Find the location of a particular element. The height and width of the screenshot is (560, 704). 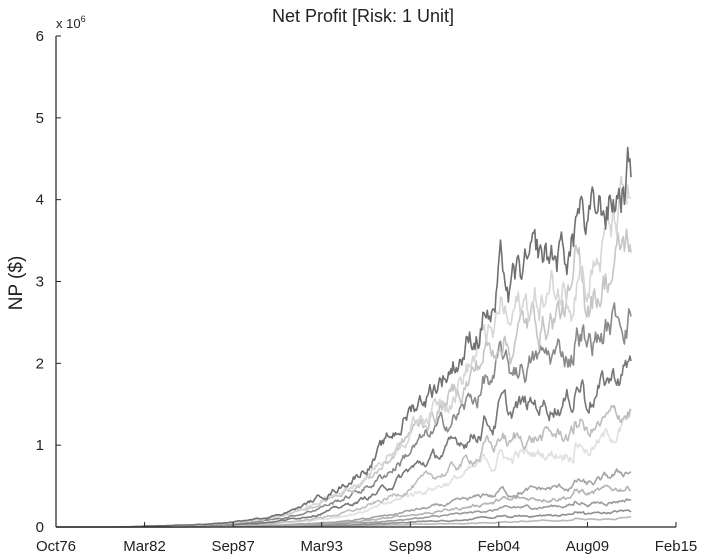

y-tick-label: 0 is located at coordinates (40, 527).